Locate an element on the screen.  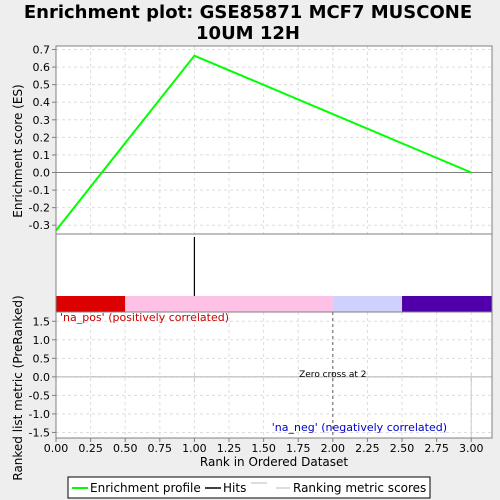
hits-panel is located at coordinates (274, 265).